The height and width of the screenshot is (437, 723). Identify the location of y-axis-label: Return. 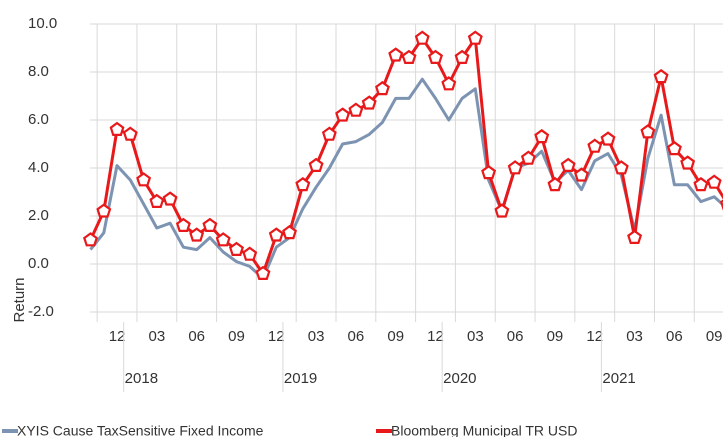
(19, 299).